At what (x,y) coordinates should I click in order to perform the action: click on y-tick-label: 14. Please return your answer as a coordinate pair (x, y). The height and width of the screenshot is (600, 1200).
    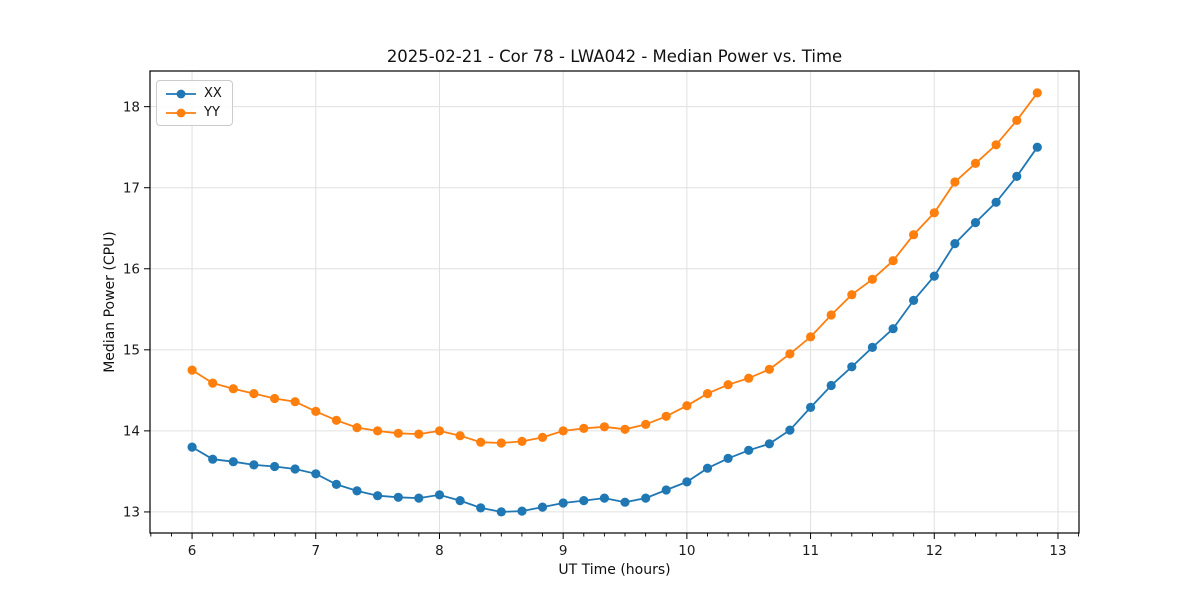
    Looking at the image, I should click on (131, 432).